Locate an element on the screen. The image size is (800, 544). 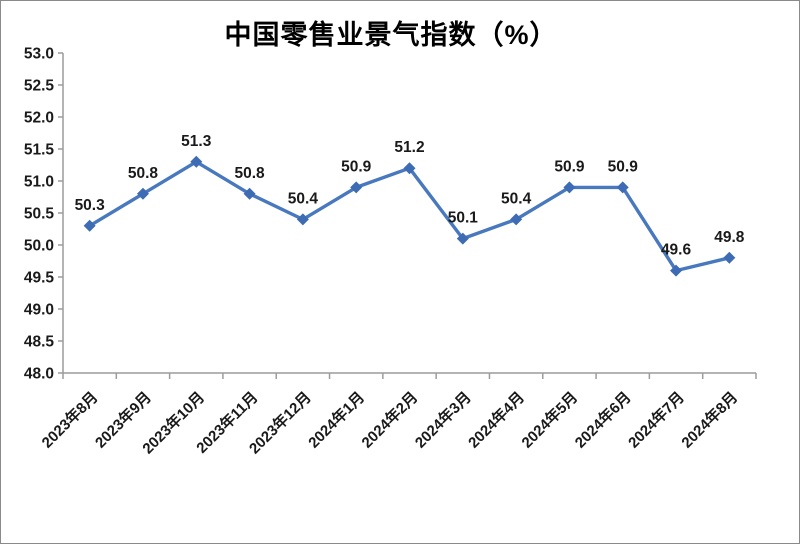
y-axis-label: 51.0 is located at coordinates (39, 182).